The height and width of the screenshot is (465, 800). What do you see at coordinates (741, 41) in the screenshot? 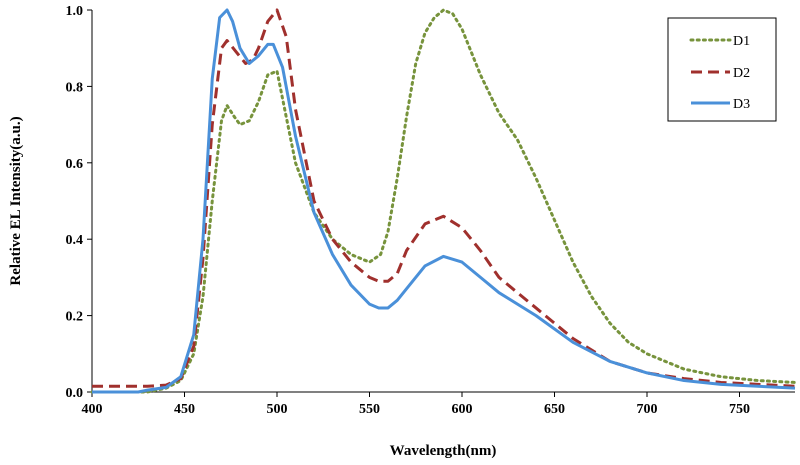
I see `legend-label-d1: D1` at bounding box center [741, 41].